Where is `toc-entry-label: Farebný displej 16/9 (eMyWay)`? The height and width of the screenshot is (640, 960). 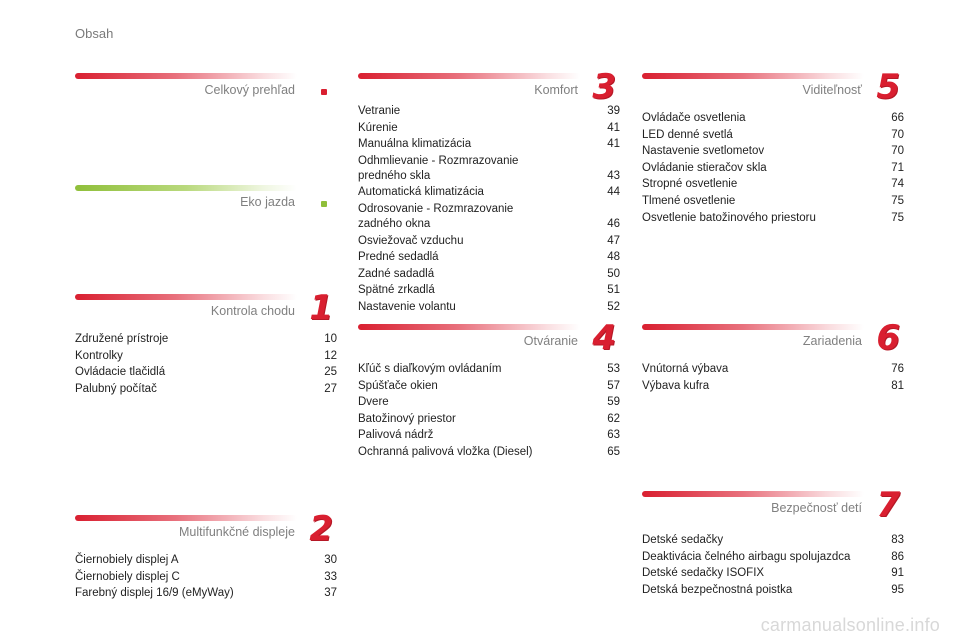 toc-entry-label: Farebný displej 16/9 (eMyWay) is located at coordinates (154, 593).